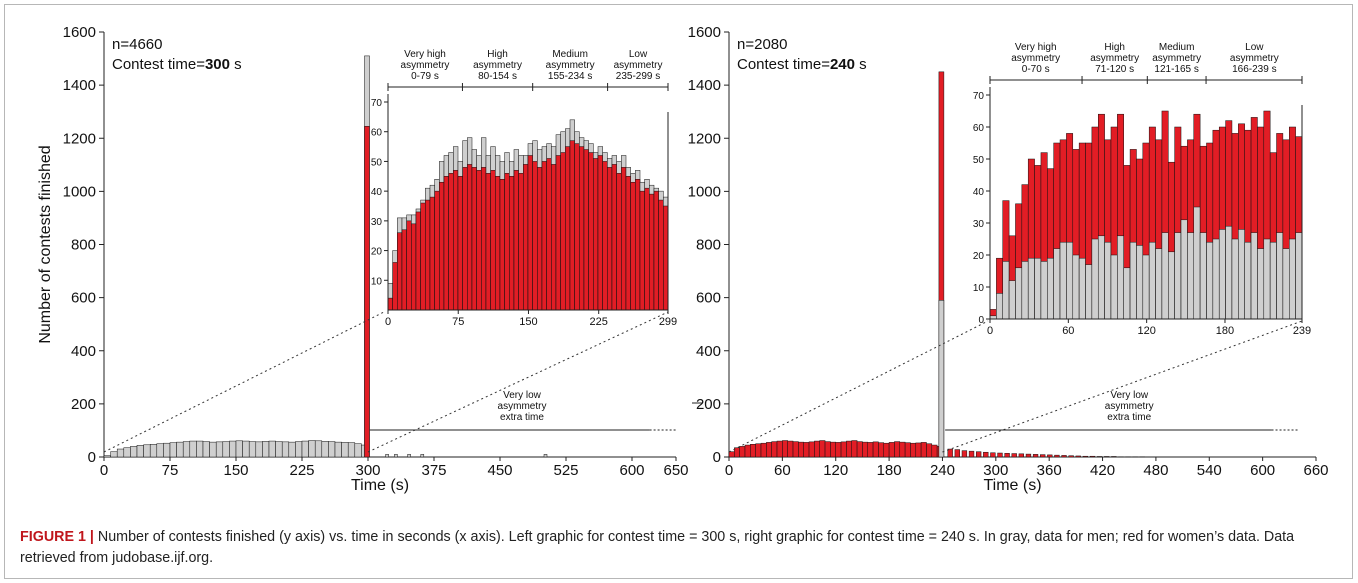 This screenshot has height=583, width=1358. What do you see at coordinates (79, 138) in the screenshot?
I see `panel-left-y-tick-label: 1200` at bounding box center [79, 138].